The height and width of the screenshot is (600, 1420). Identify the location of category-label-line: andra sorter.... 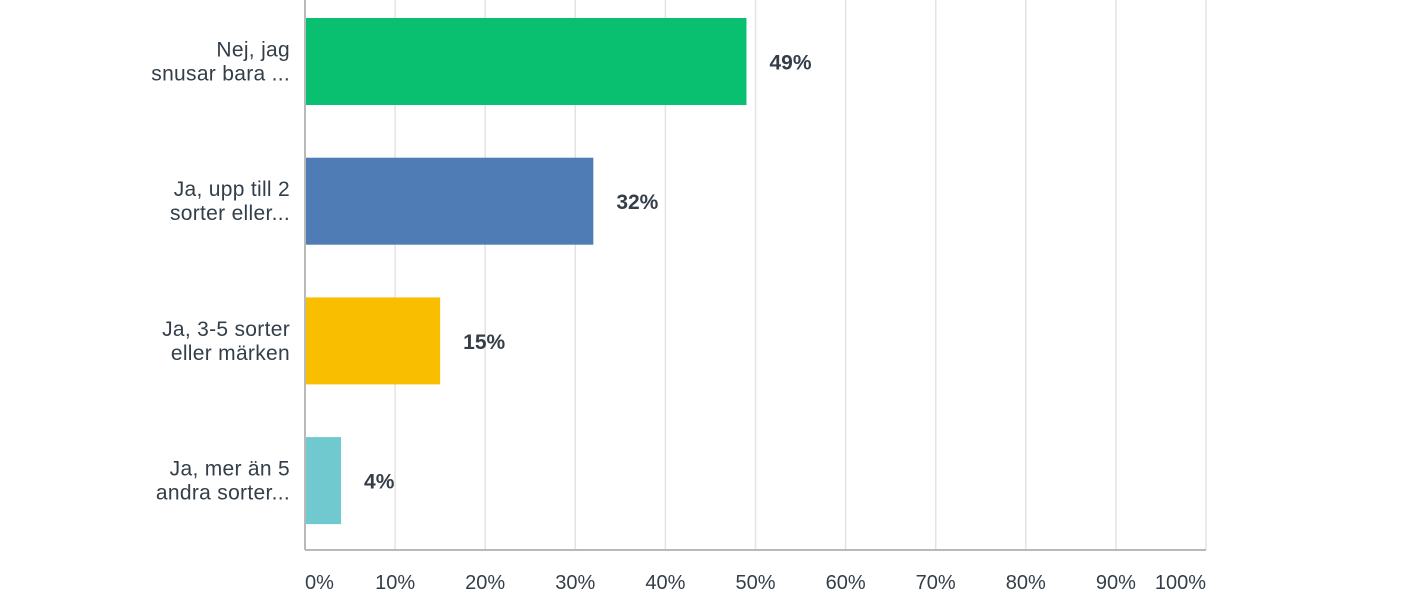
(223, 493).